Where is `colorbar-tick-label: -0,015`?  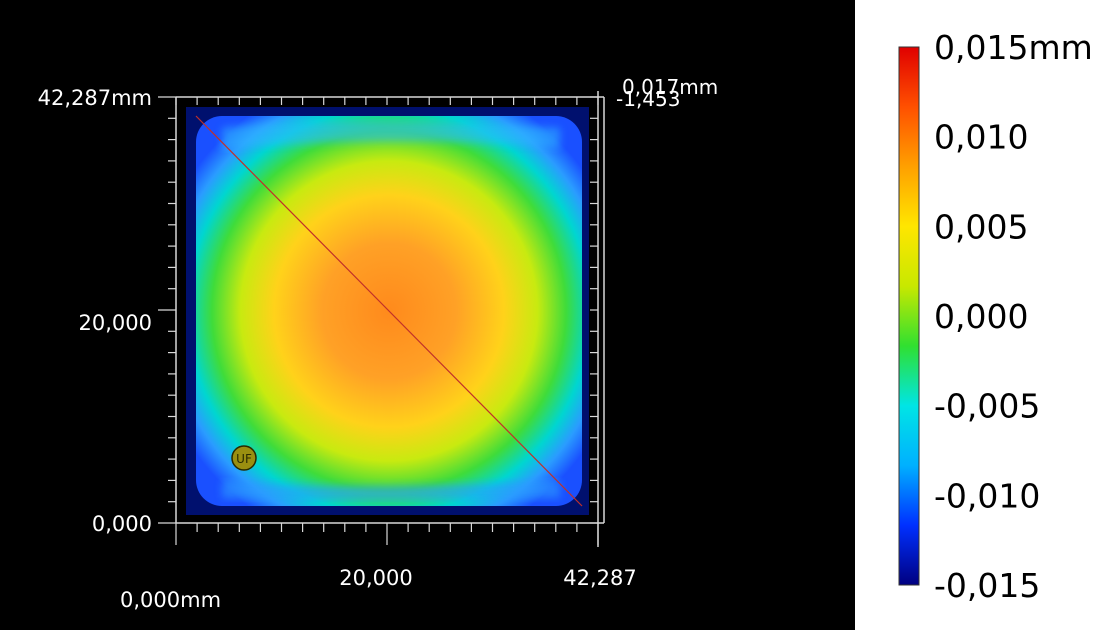
colorbar-tick-label: -0,015 is located at coordinates (987, 585).